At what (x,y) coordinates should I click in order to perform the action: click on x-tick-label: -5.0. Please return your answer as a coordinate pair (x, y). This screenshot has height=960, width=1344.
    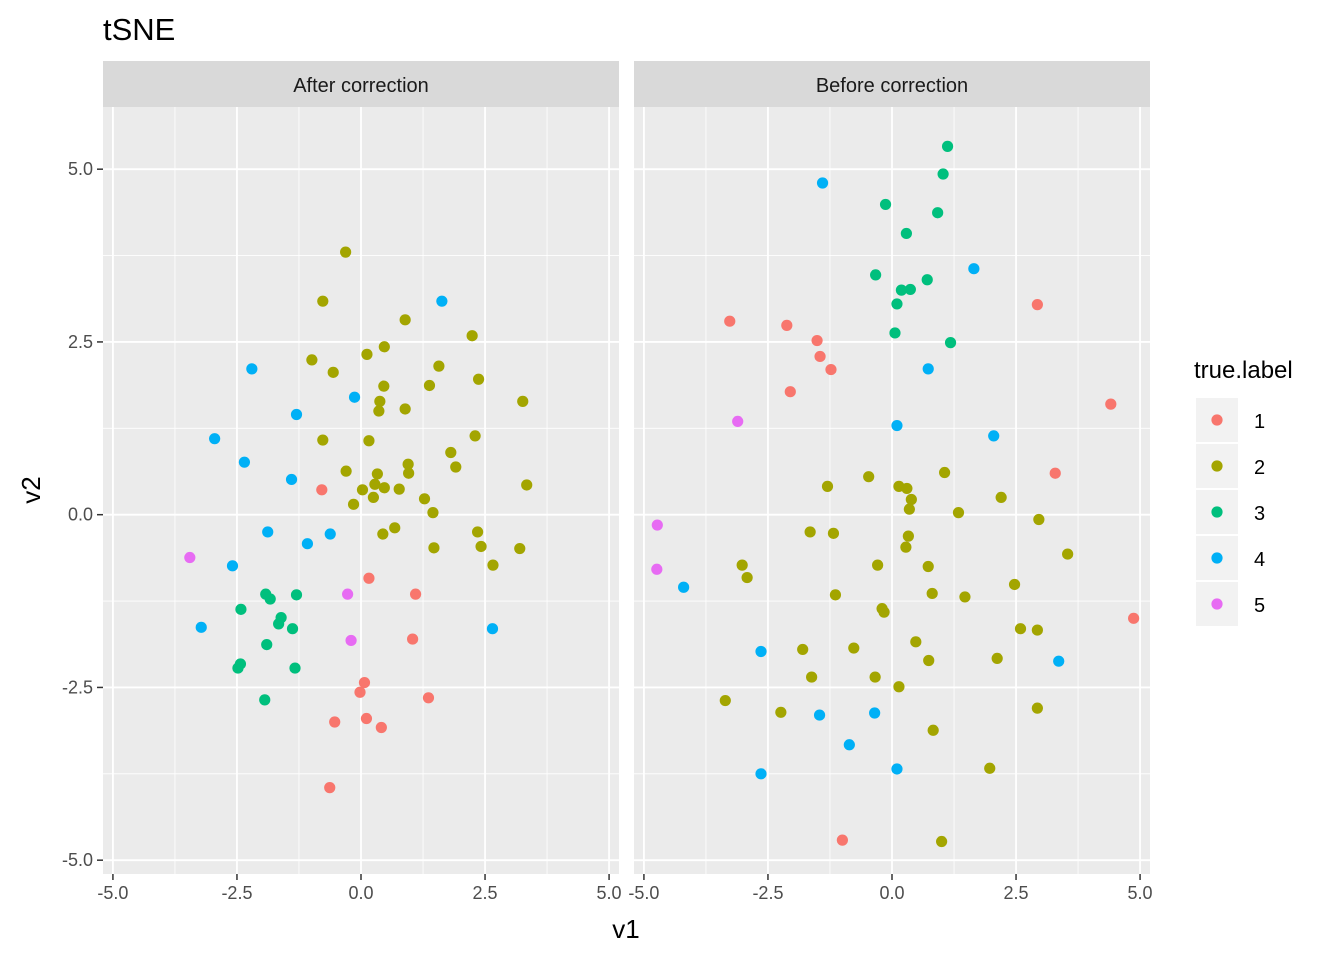
    Looking at the image, I should click on (112, 893).